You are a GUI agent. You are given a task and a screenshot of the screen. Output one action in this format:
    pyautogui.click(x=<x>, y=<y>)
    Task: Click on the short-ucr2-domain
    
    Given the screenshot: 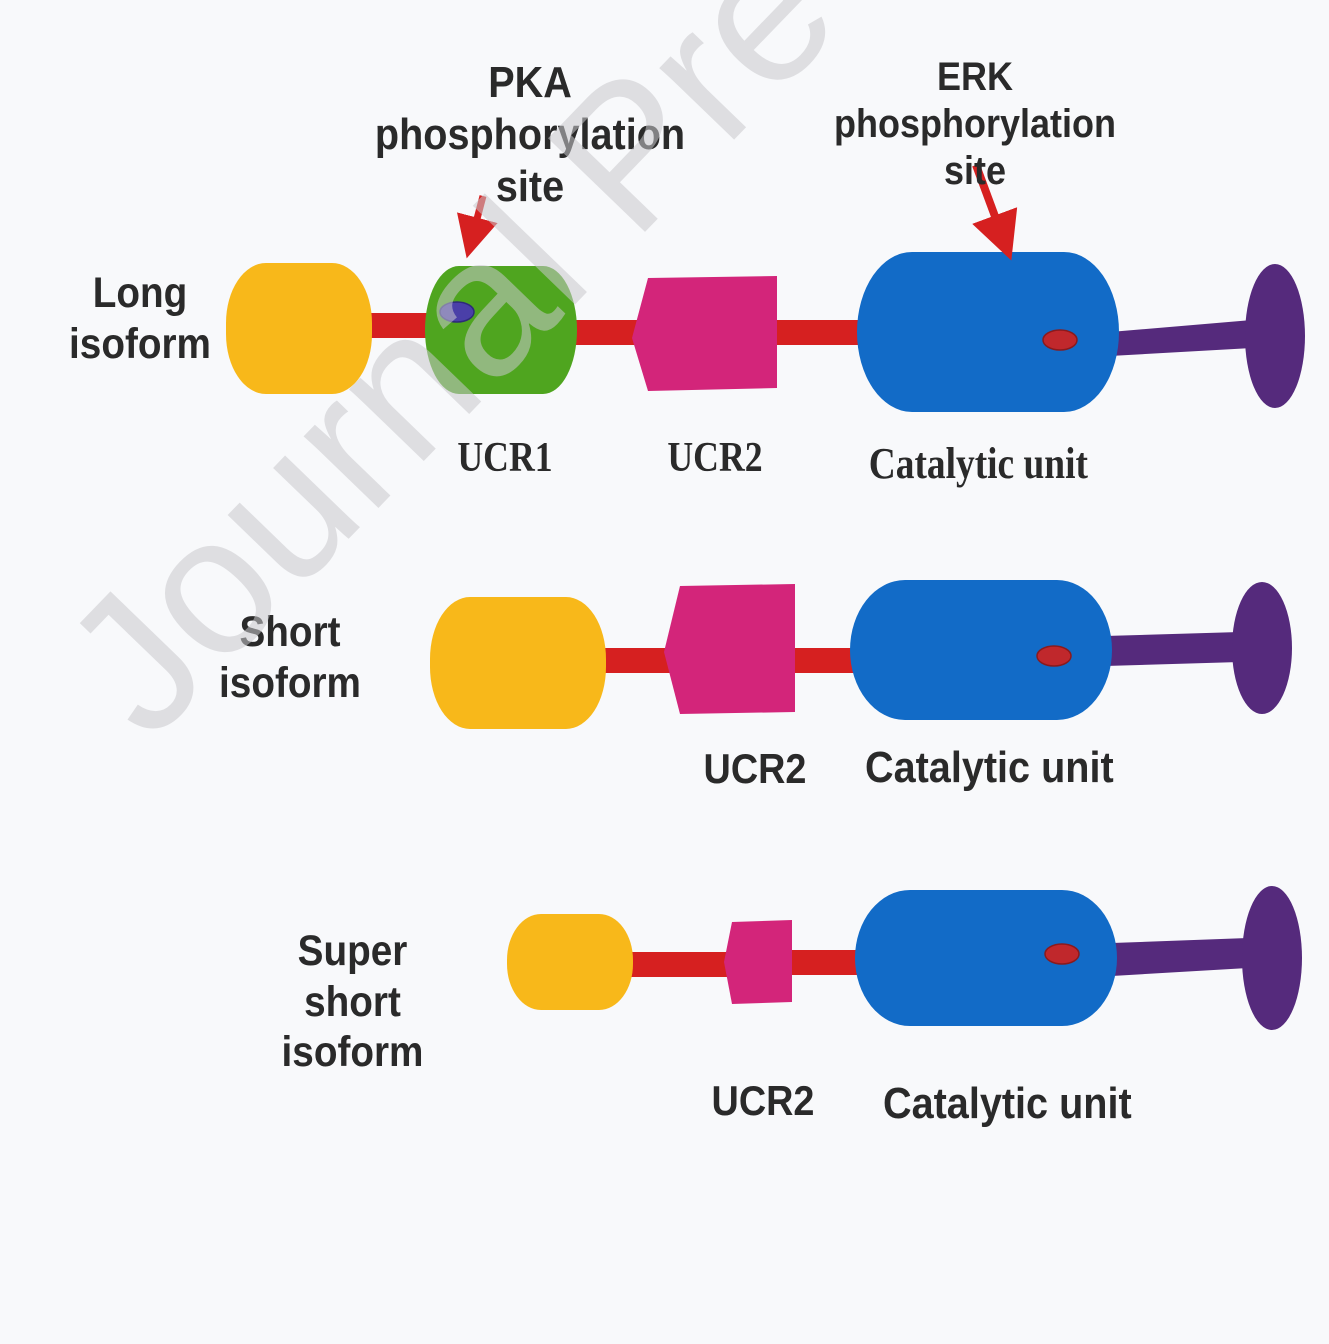 What is the action you would take?
    pyautogui.click(x=729, y=649)
    